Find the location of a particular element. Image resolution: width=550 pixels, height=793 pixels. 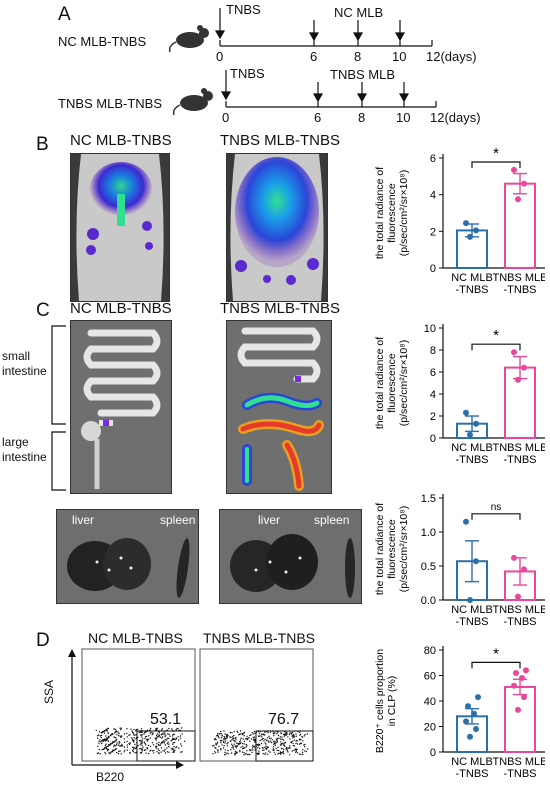

ivis-image-nc-organs is located at coordinates (127, 556).